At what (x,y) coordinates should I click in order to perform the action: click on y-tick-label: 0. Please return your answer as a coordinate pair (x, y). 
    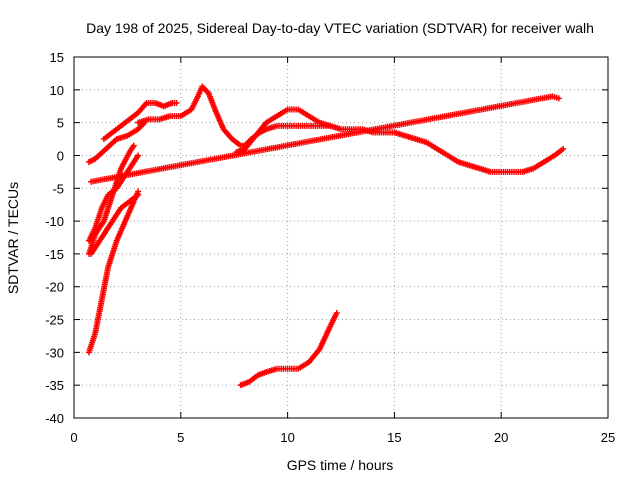
    Looking at the image, I should click on (60, 155).